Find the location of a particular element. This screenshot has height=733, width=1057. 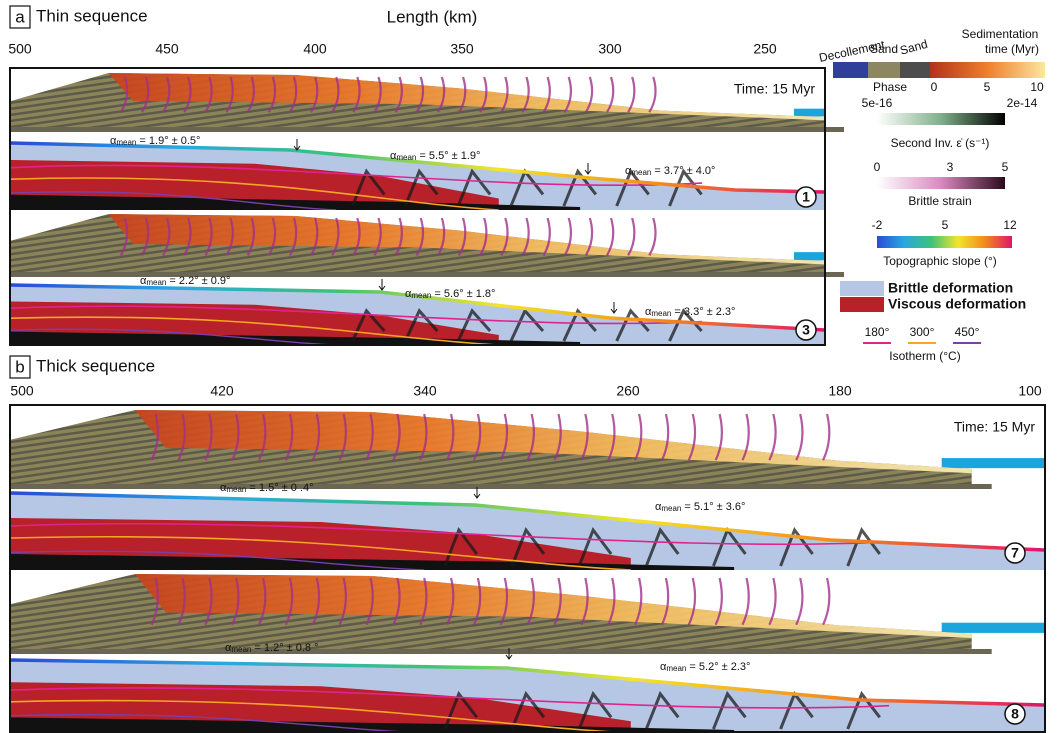

sed-bar is located at coordinates (987, 70).